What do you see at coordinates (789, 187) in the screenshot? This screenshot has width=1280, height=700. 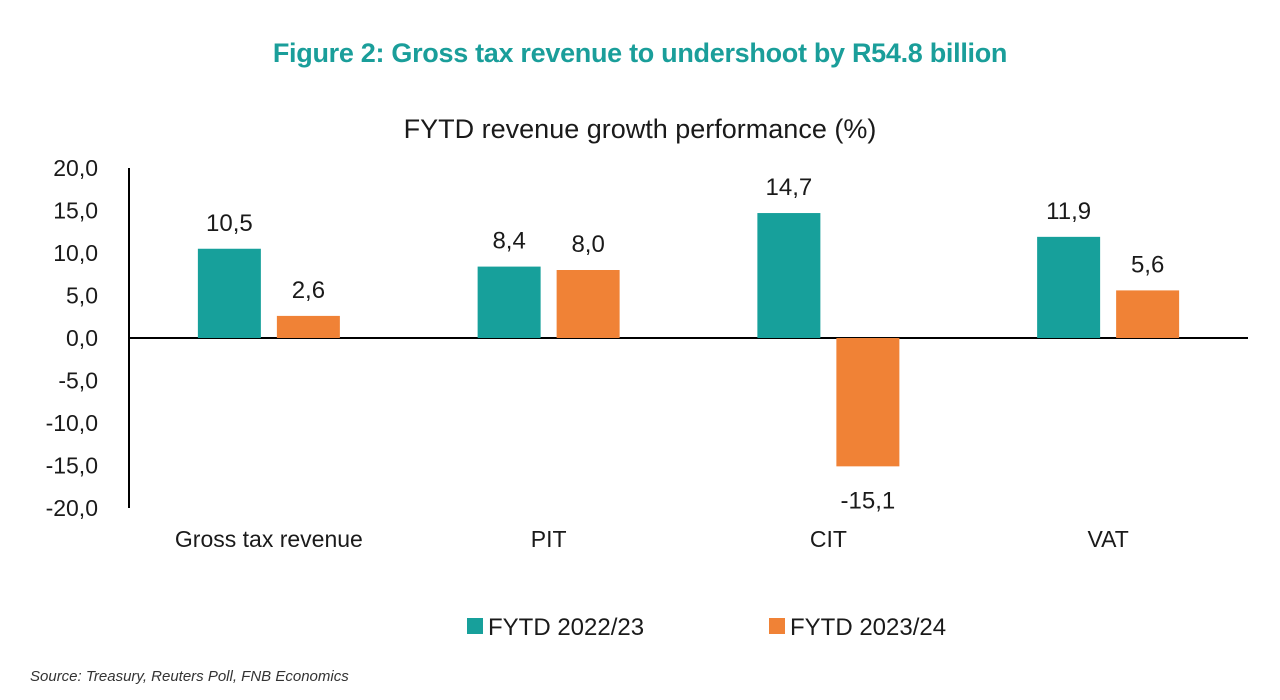 I see `data-label: 14,7` at bounding box center [789, 187].